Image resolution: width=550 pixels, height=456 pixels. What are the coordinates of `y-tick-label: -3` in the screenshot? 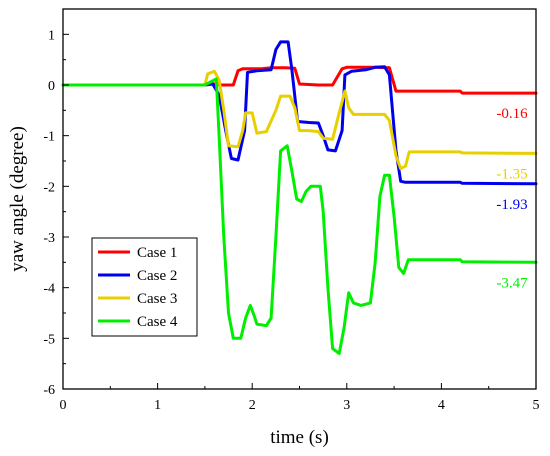 It's located at (49, 238).